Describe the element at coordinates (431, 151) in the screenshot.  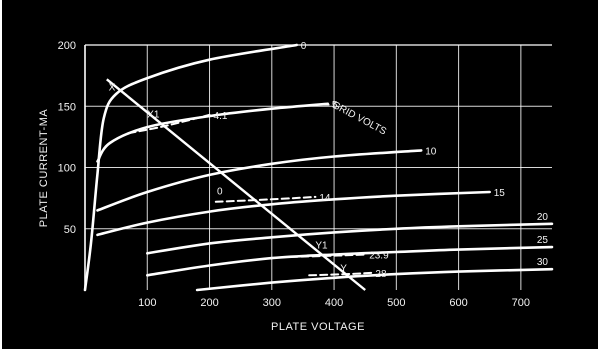
I see `curve-label: 10` at that location.